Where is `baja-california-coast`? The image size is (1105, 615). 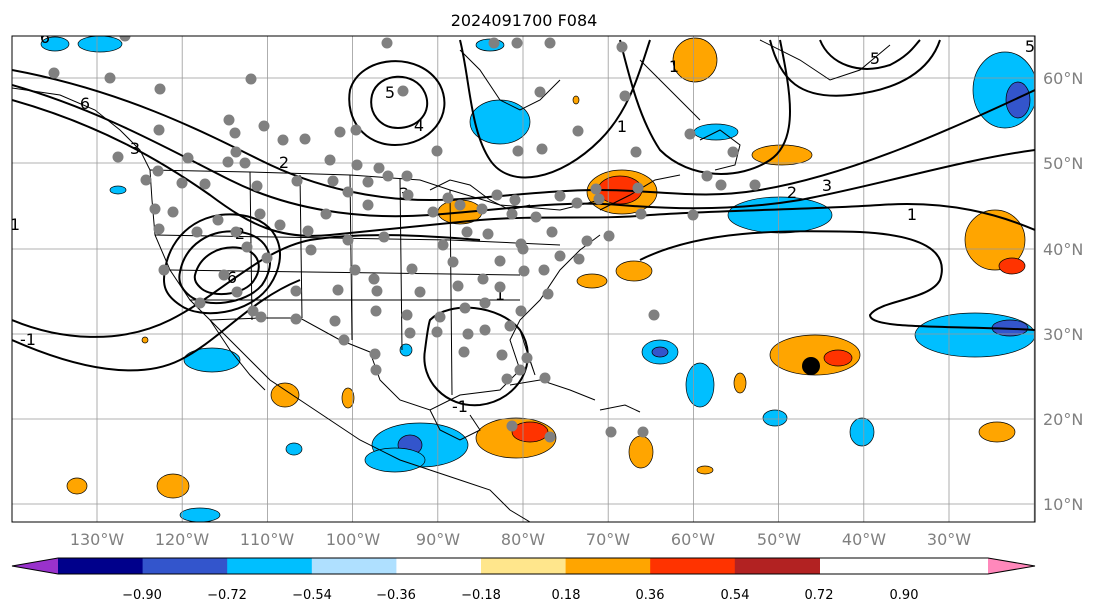
baja-california-coast is located at coordinates (237, 355).